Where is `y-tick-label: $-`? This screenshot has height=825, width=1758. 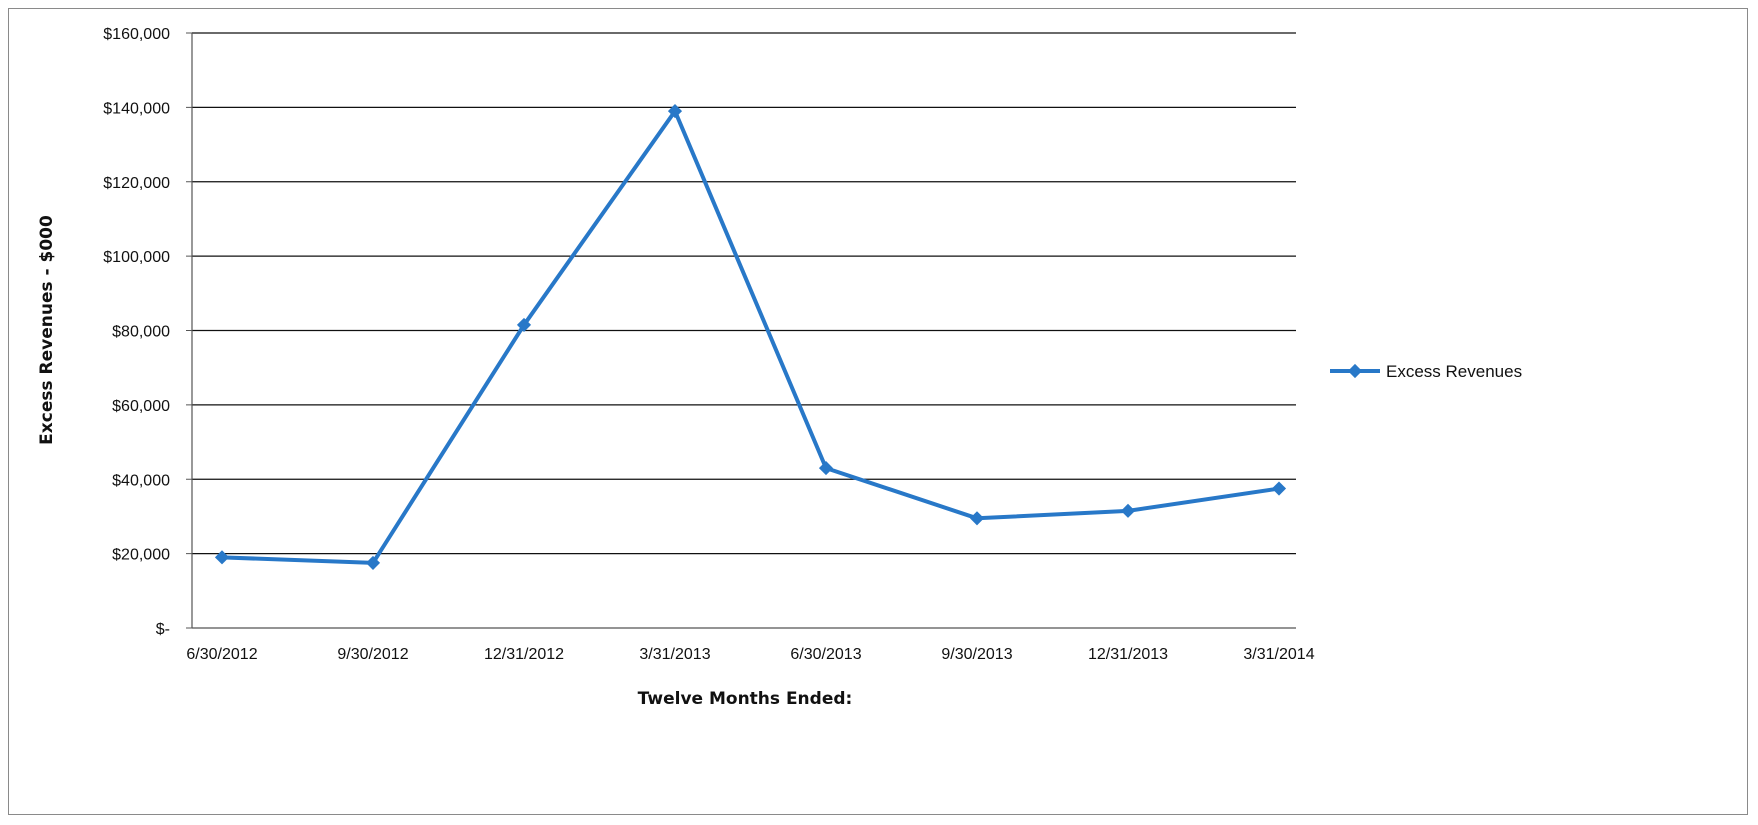
y-tick-label: $- is located at coordinates (163, 629).